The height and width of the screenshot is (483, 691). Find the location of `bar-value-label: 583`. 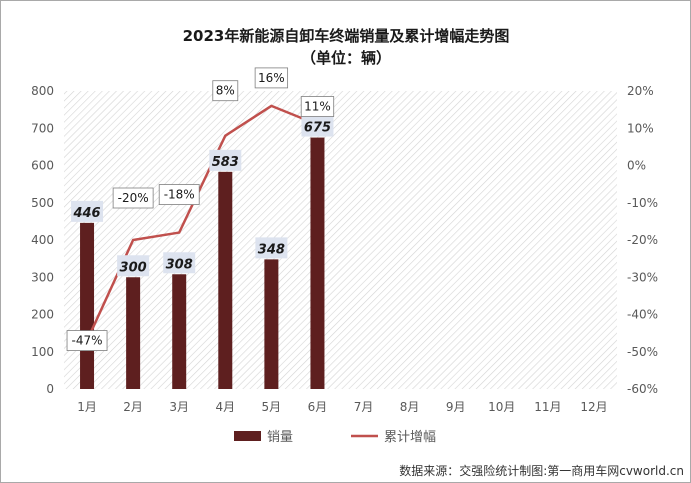

bar-value-label: 583 is located at coordinates (225, 162).